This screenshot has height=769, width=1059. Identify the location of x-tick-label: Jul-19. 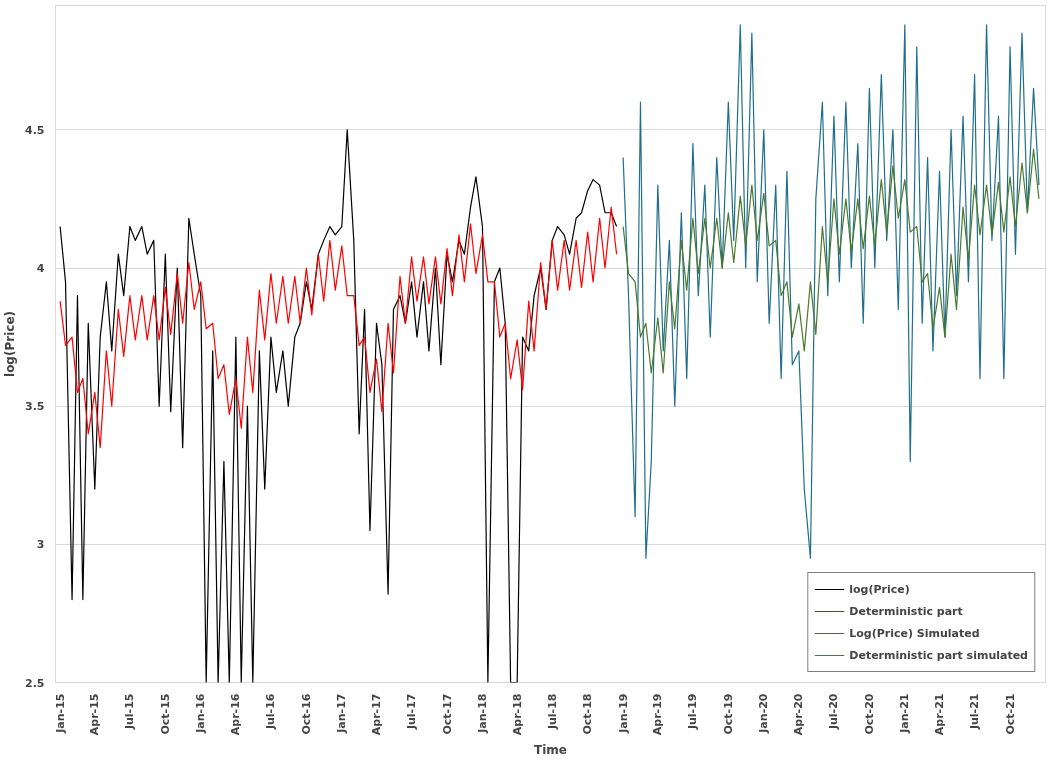
(693, 712).